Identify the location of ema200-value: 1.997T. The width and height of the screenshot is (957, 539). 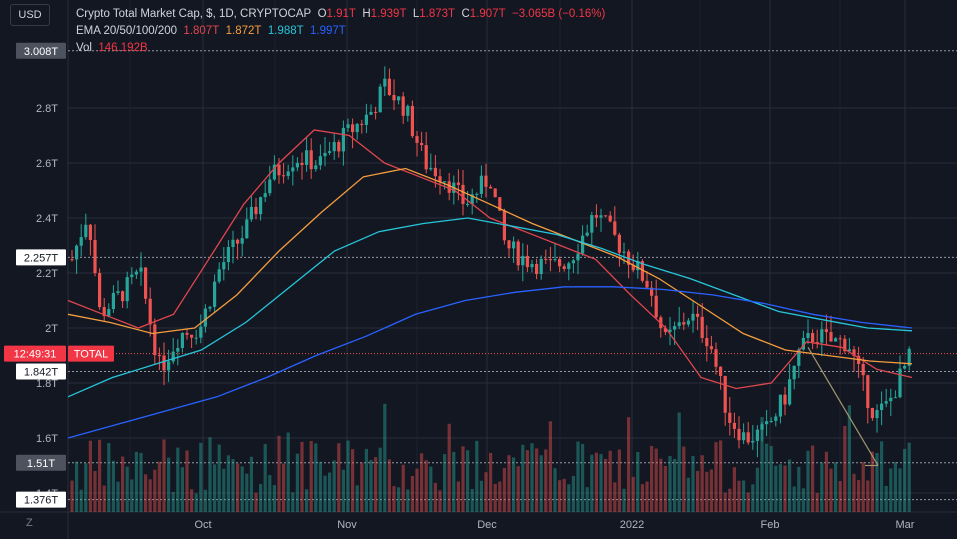
(328, 31).